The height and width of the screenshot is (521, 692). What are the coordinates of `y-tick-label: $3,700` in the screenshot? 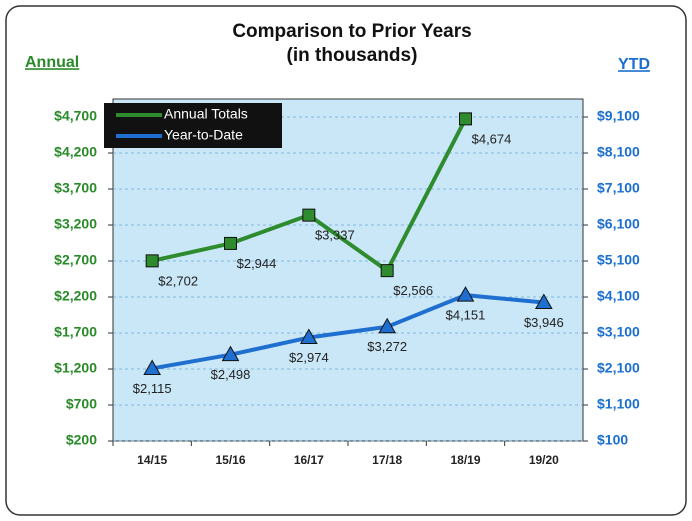 It's located at (75, 188).